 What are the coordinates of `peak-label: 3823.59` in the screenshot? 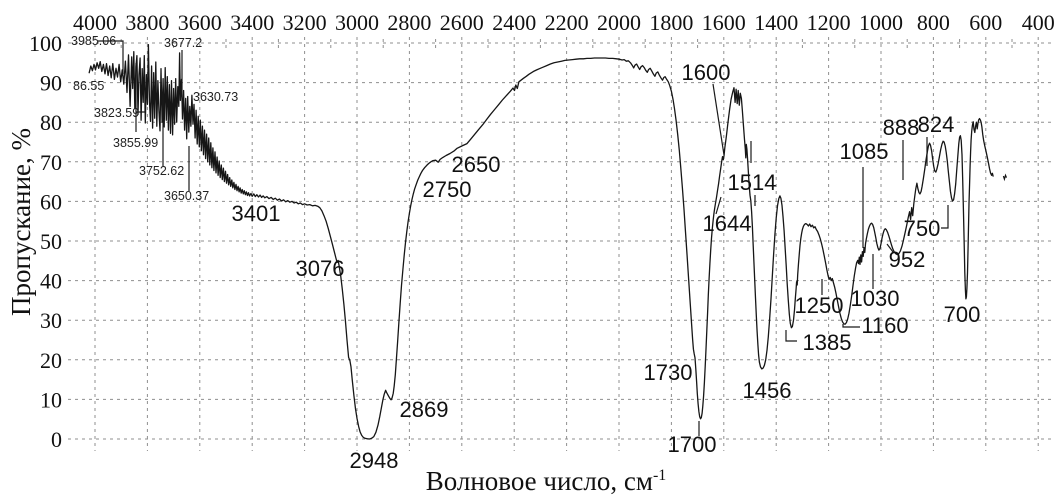 It's located at (116, 113).